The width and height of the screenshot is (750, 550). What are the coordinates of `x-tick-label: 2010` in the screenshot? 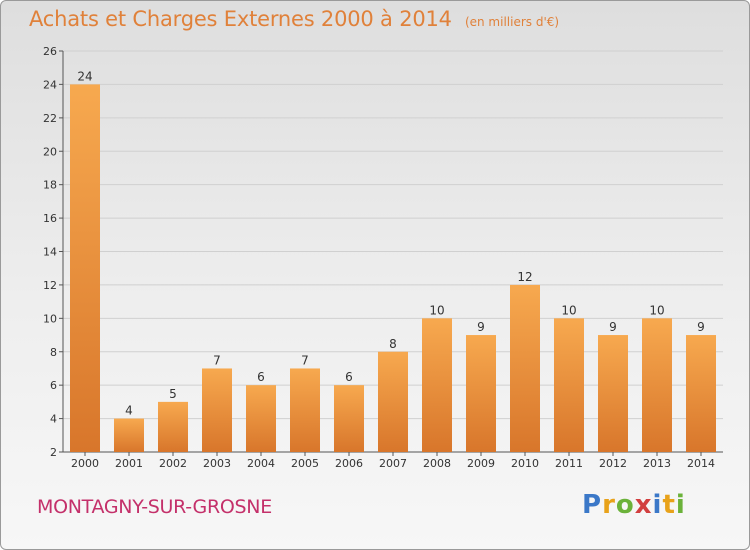 It's located at (525, 463).